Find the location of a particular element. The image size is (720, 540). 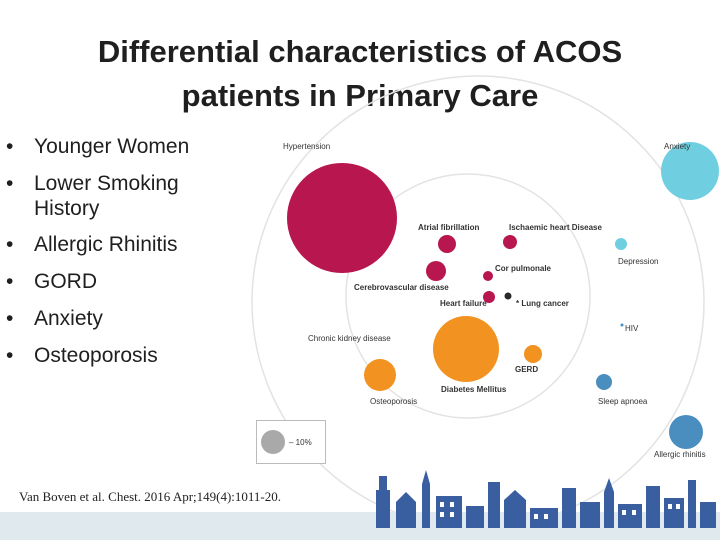

gerd-bubble is located at coordinates (533, 354).